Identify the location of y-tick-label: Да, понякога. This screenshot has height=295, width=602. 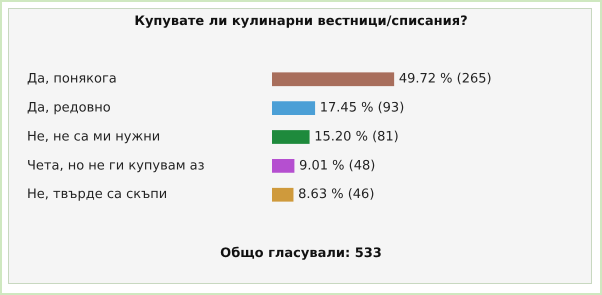
(72, 79).